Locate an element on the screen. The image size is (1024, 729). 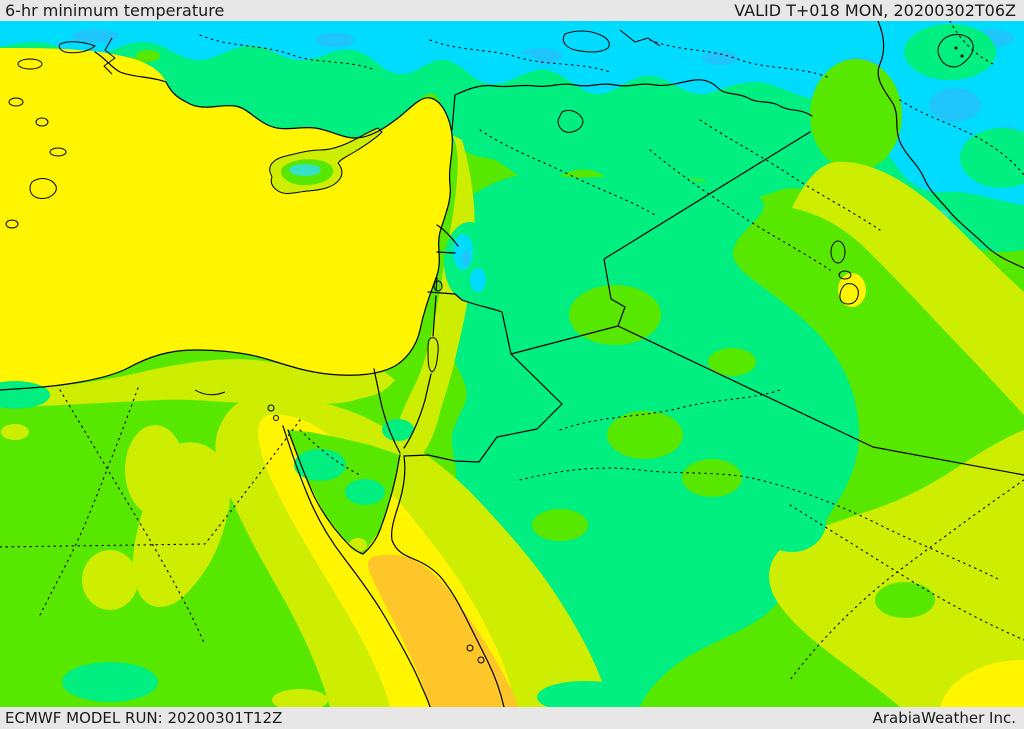
turkey-syria-border is located at coordinates (632, 105).